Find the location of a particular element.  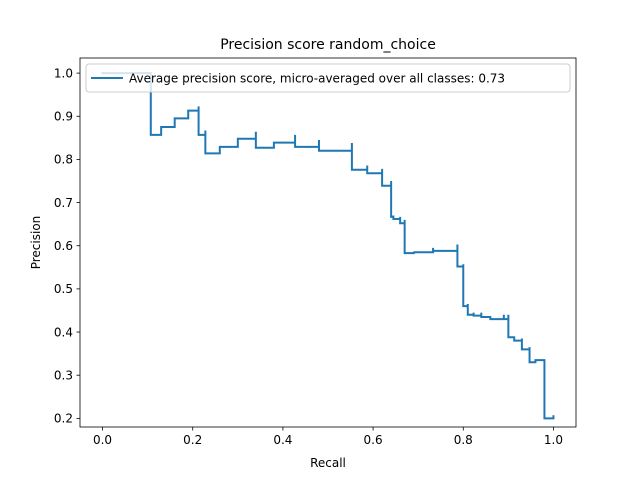

y-tick-label: 1.0 is located at coordinates (63, 73).